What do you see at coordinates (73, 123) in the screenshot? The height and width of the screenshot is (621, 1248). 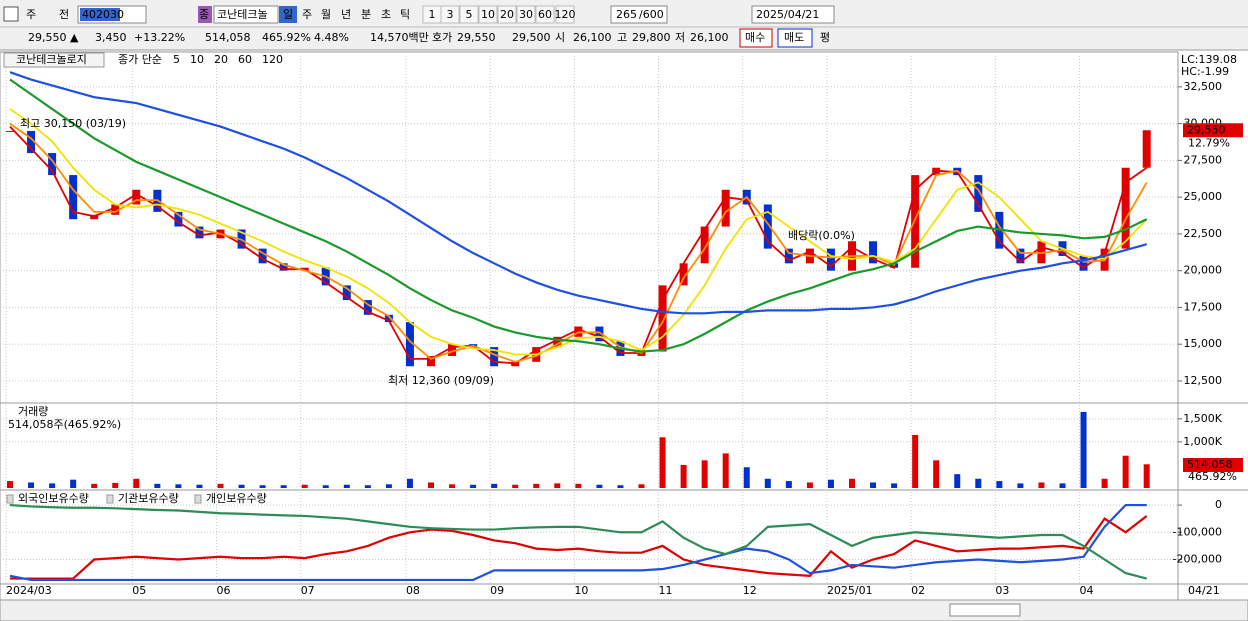 I see `annotation: 최고 30,150 (03/19)` at bounding box center [73, 123].